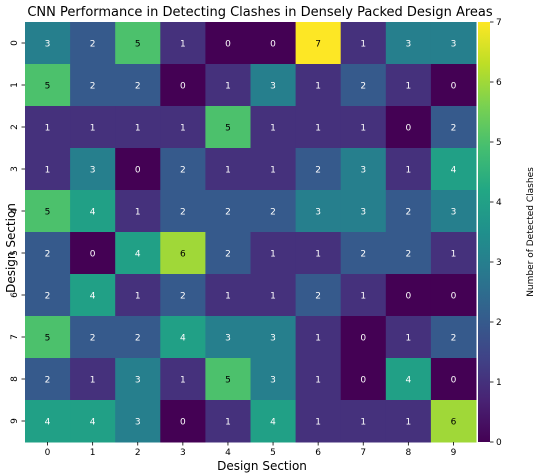 Image resolution: width=550 pixels, height=476 pixels. I want to click on y-axis-ticks: 0 1 2 3 4 5 6 7 8 9, so click(17, 232).